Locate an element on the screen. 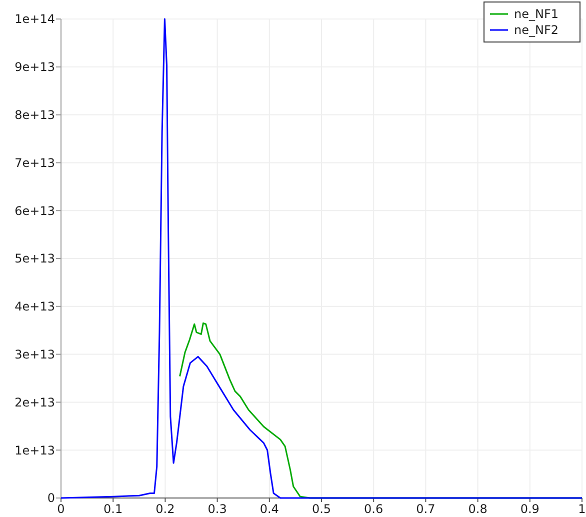 The width and height of the screenshot is (586, 517). y-tick-label: 4e+13 is located at coordinates (34, 307).